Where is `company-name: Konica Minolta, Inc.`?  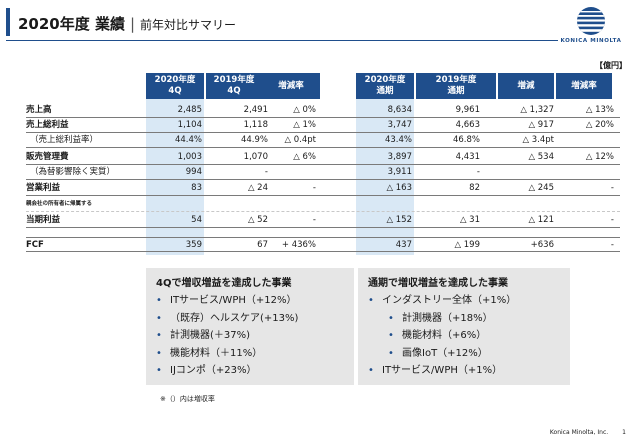 company-name: Konica Minolta, Inc. is located at coordinates (579, 432).